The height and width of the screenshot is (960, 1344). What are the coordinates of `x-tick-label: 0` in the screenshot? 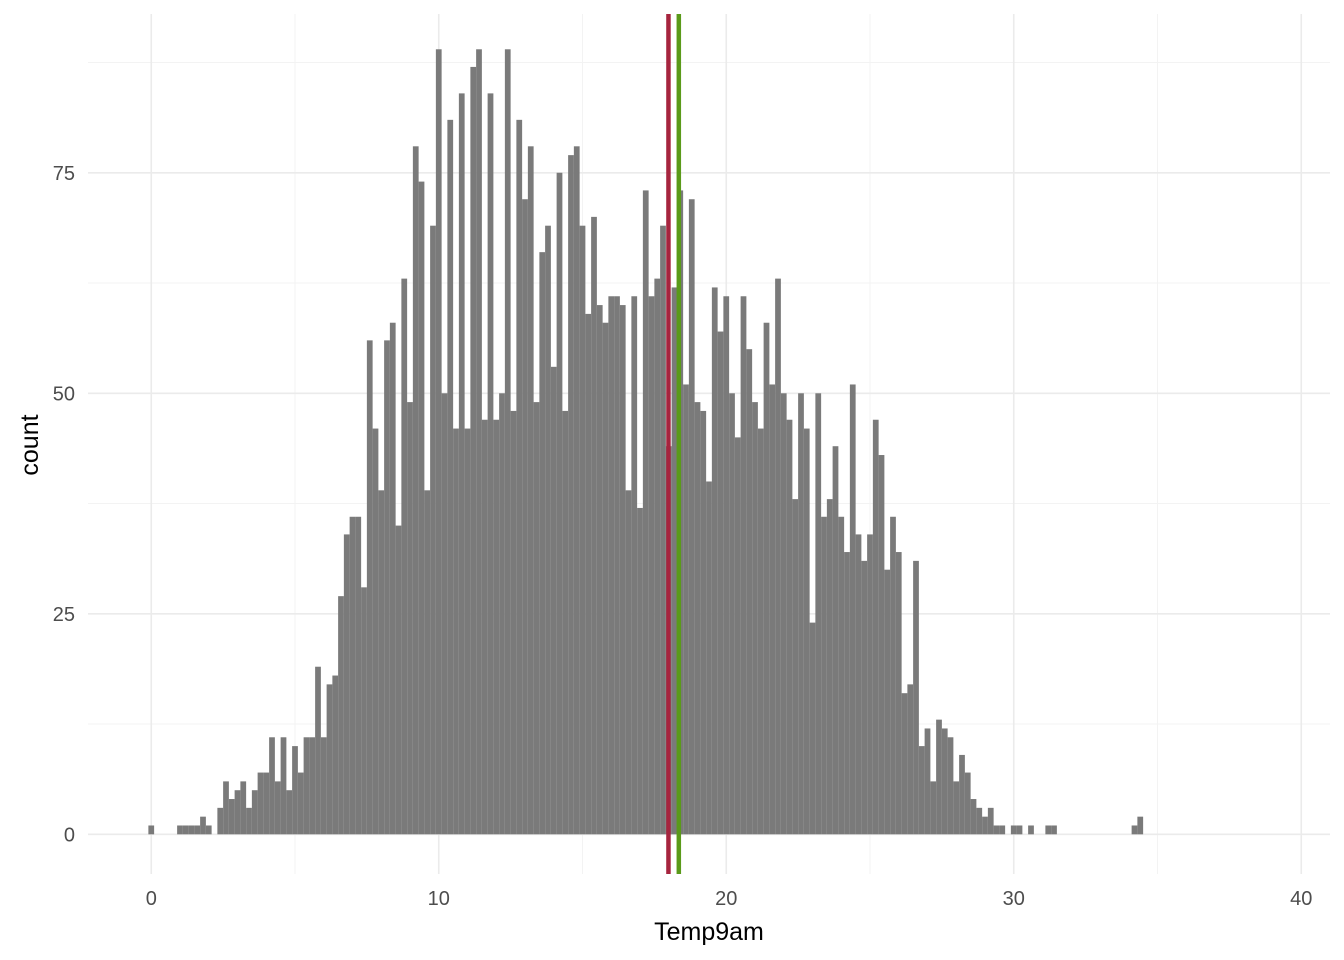 It's located at (151, 899).